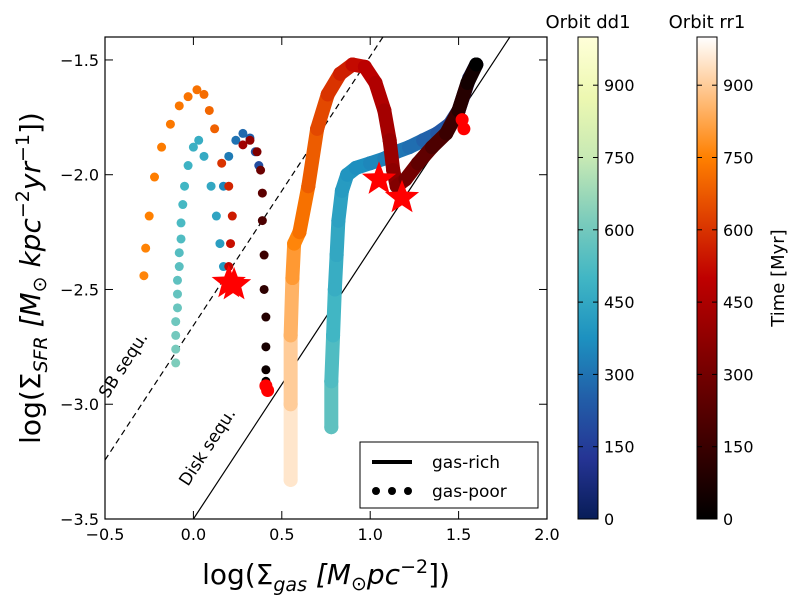  I want to click on colorbar-tick-label: 600, so click(619, 230).